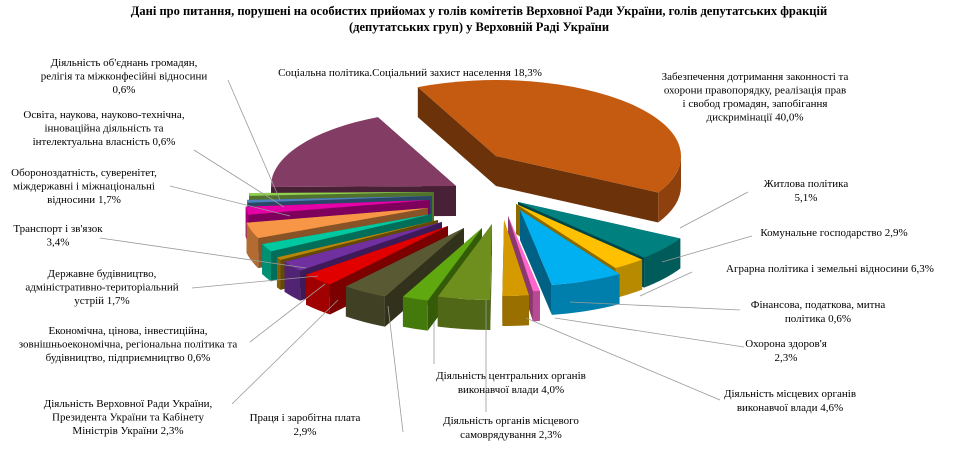 The height and width of the screenshot is (458, 958). What do you see at coordinates (818, 312) in the screenshot?
I see `slice-label: Фінансова, податкова, митна політика 0,6%` at bounding box center [818, 312].